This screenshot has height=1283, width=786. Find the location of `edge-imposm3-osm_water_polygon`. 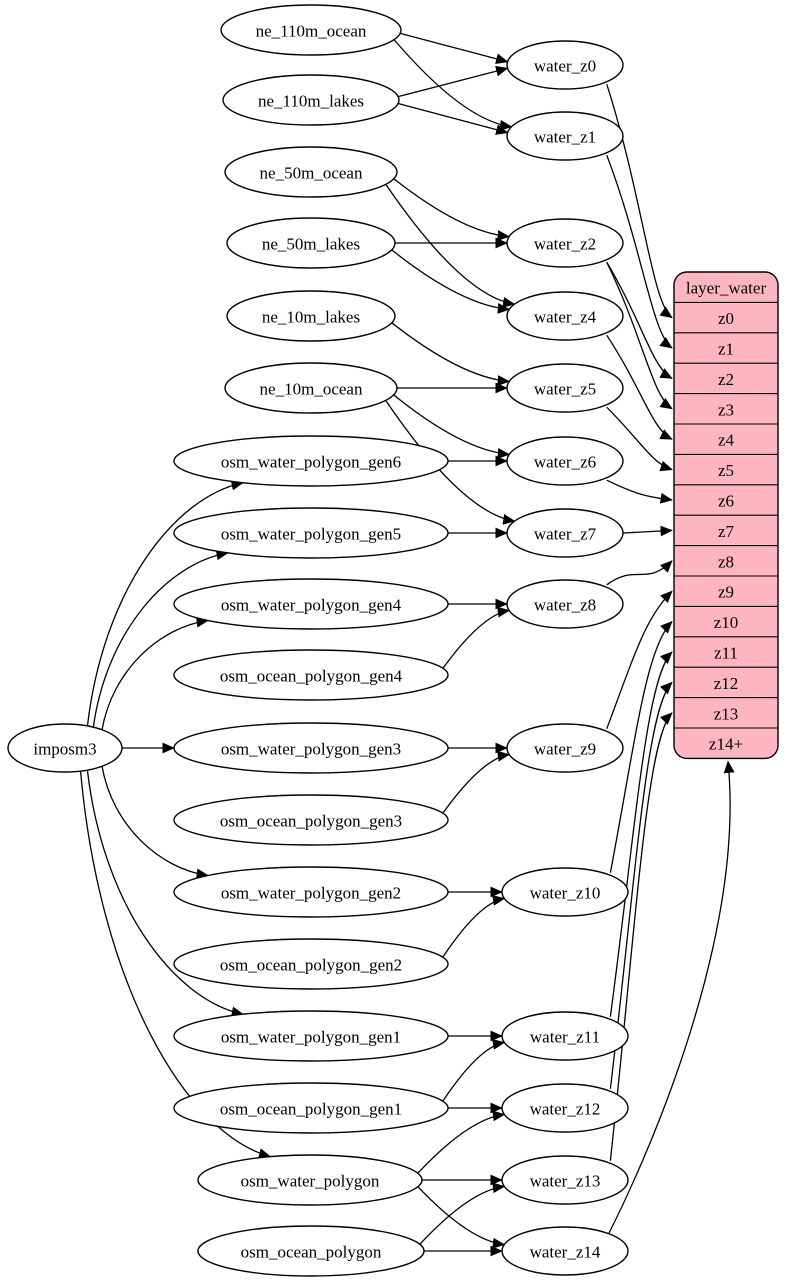

edge-imposm3-osm_water_polygon is located at coordinates (175, 965).